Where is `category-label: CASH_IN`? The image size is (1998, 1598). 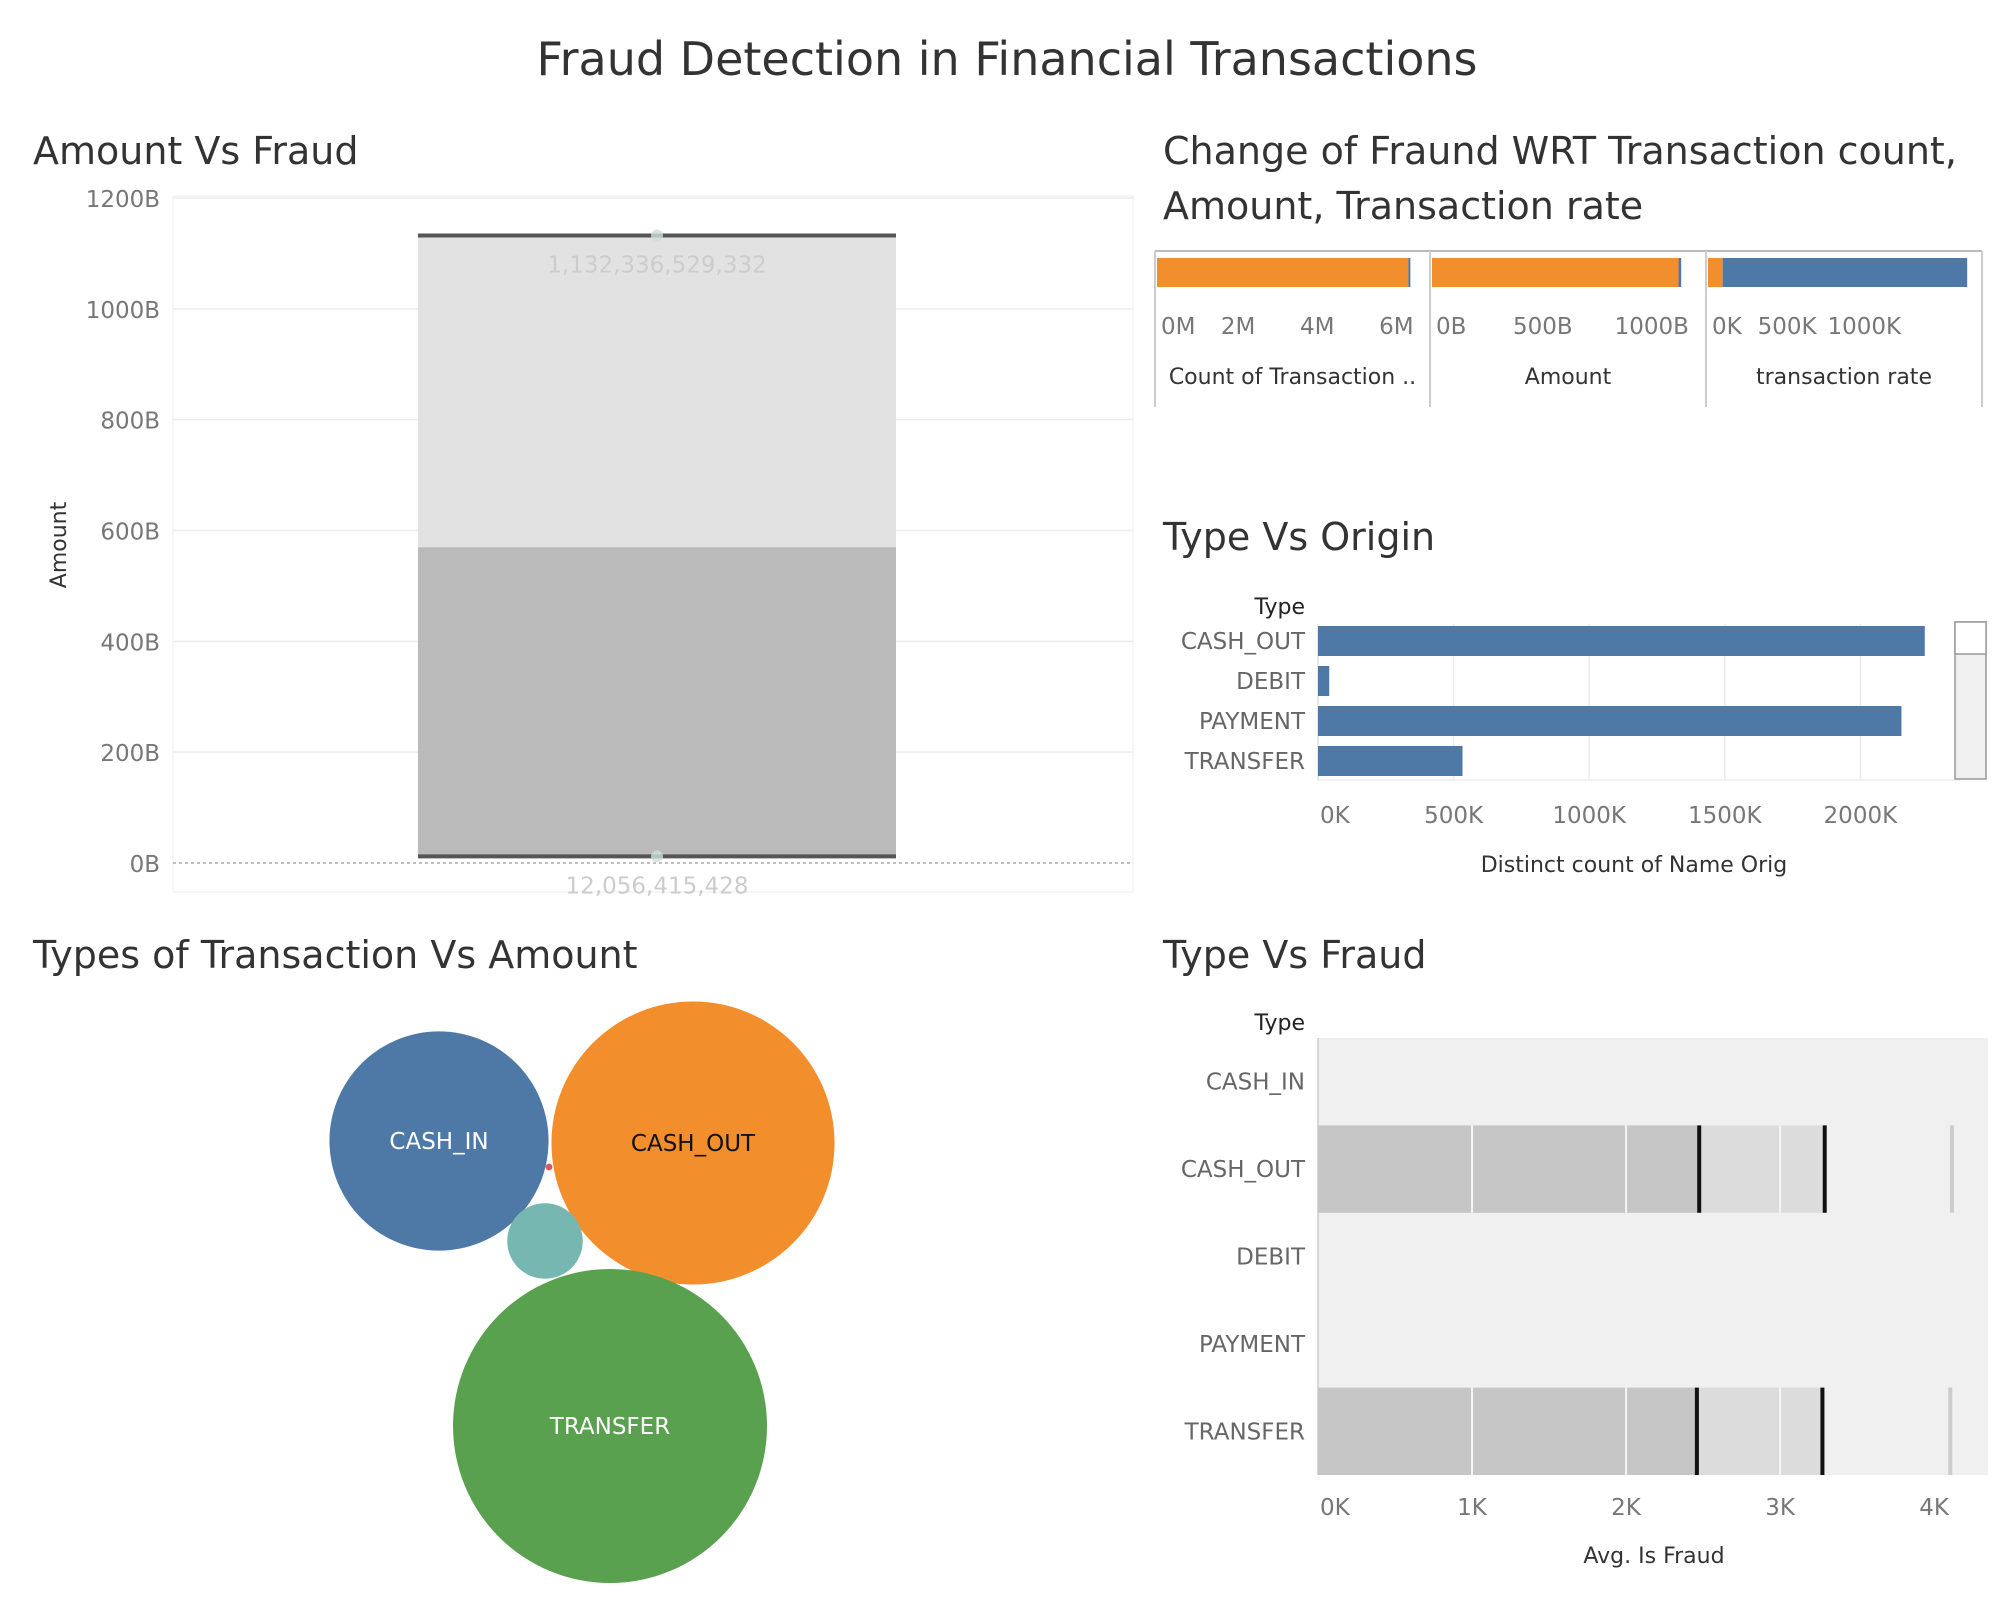
category-label: CASH_IN is located at coordinates (1255, 1083).